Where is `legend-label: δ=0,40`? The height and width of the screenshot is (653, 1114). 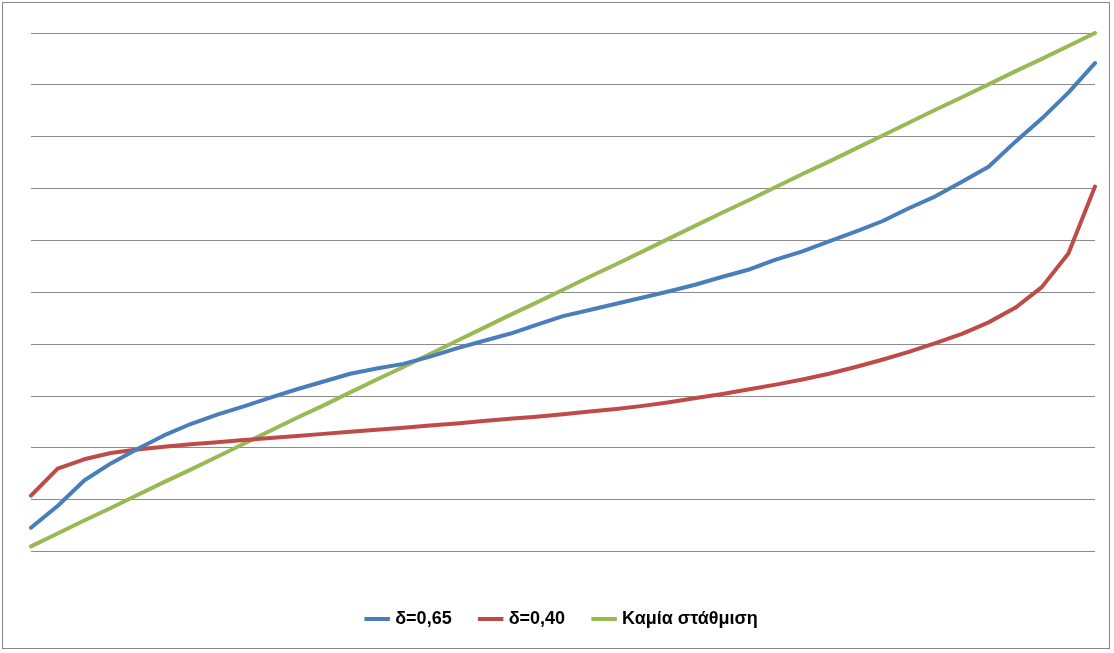
legend-label: δ=0,40 is located at coordinates (537, 617).